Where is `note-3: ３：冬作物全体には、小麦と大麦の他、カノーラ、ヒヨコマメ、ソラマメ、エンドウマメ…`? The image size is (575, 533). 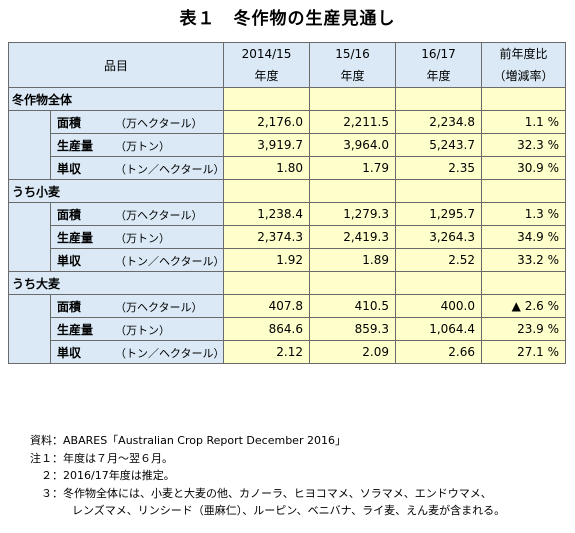
note-3: ３：冬作物全体には、小麦と大麦の他、カノーラ、ヒヨコマメ、ソラマメ、エンドウマメ… is located at coordinates (261, 493).